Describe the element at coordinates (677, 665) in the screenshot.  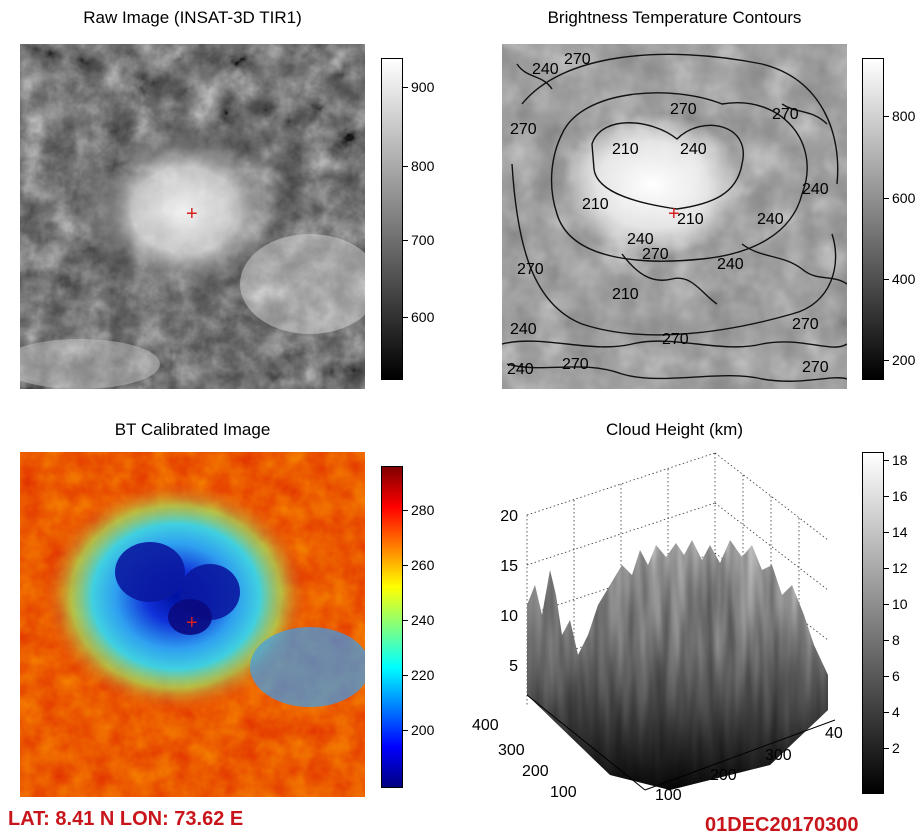
I see `cloud-height-surface` at that location.